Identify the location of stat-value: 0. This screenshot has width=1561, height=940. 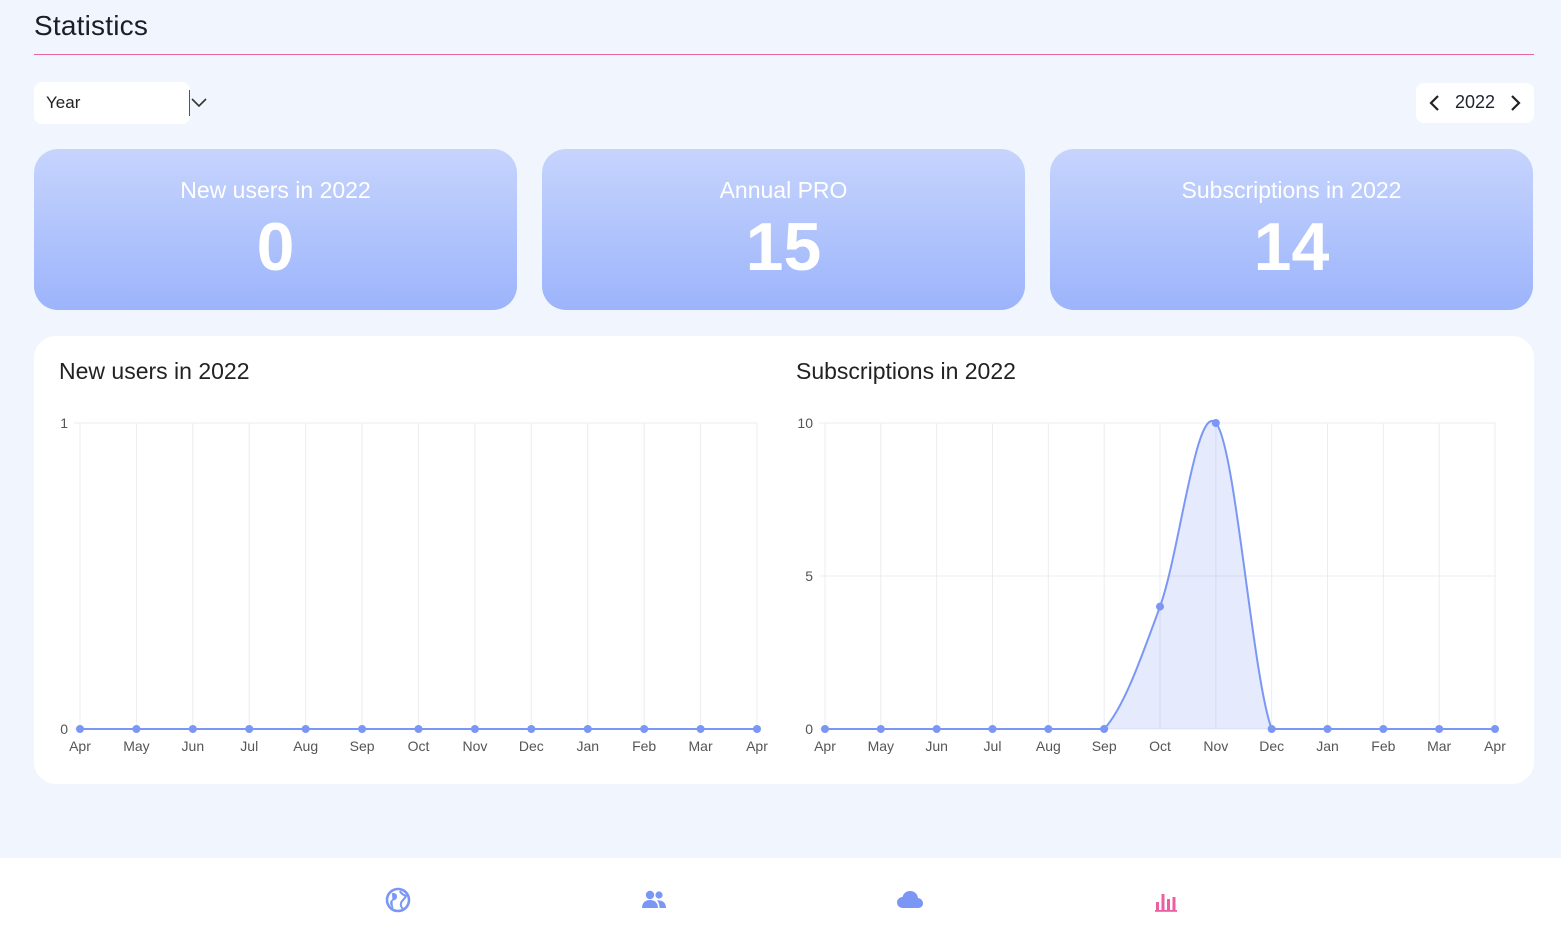
(275, 247).